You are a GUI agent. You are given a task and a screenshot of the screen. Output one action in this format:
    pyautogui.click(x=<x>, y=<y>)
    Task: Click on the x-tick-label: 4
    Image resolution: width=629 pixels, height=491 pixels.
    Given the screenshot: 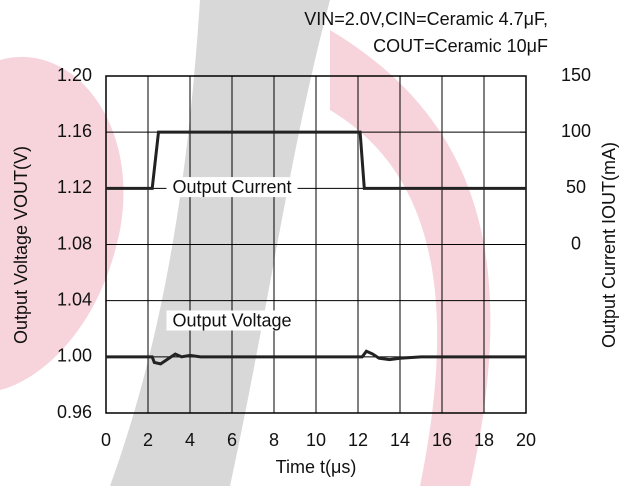 What is the action you would take?
    pyautogui.click(x=190, y=440)
    